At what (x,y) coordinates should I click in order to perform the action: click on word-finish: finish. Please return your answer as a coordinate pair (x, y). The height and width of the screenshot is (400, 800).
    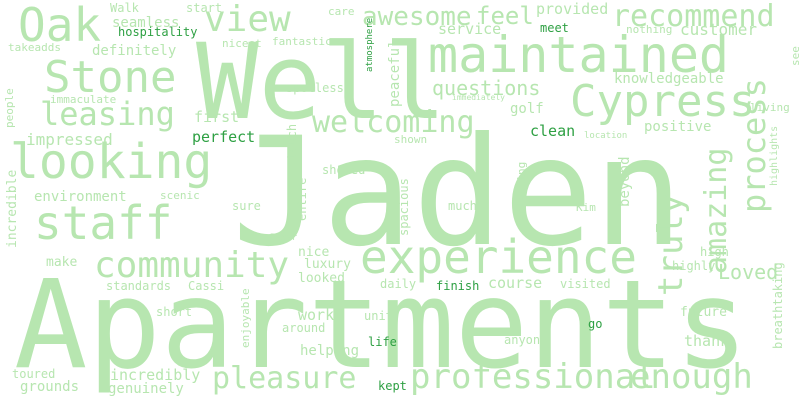
    Looking at the image, I should click on (458, 286).